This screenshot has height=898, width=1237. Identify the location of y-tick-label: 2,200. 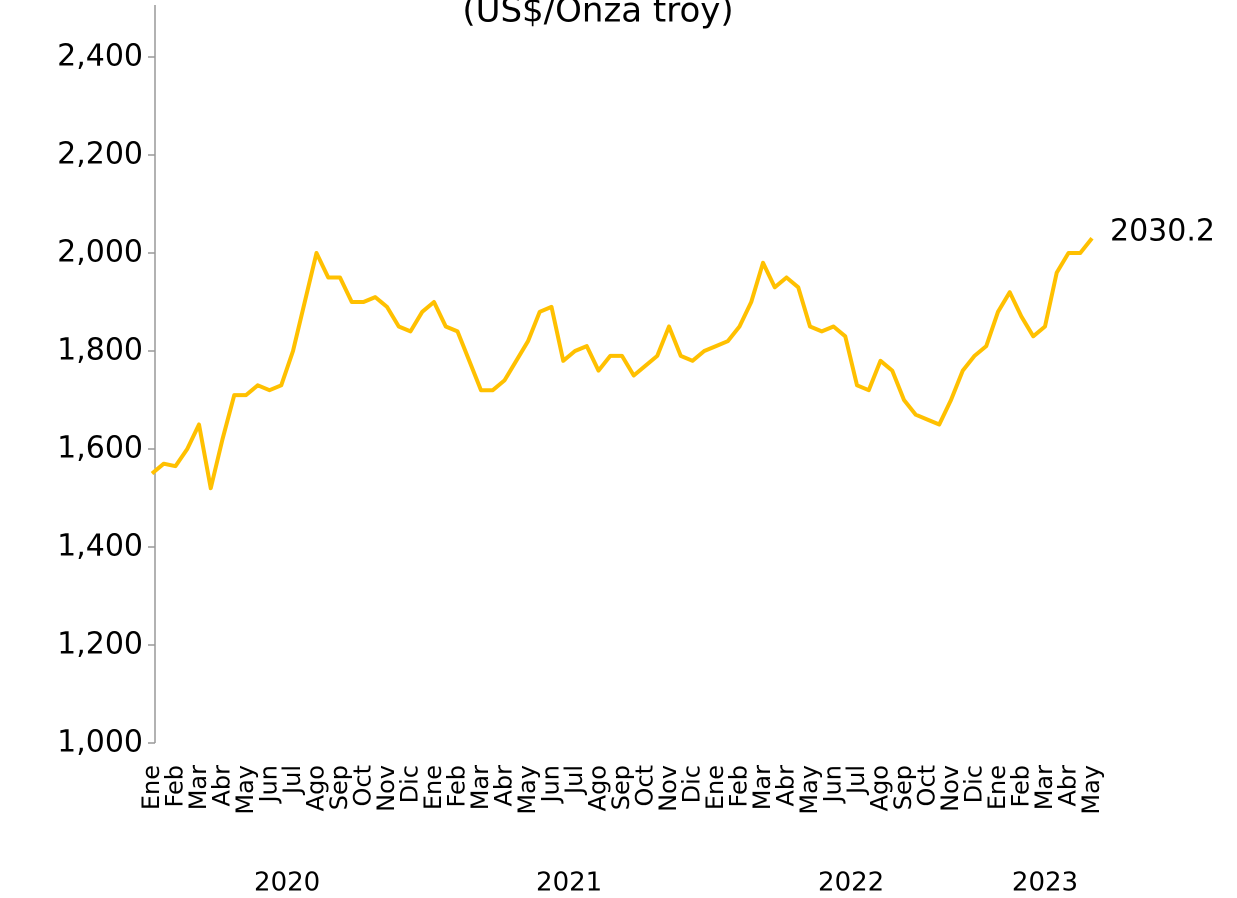
(100, 154).